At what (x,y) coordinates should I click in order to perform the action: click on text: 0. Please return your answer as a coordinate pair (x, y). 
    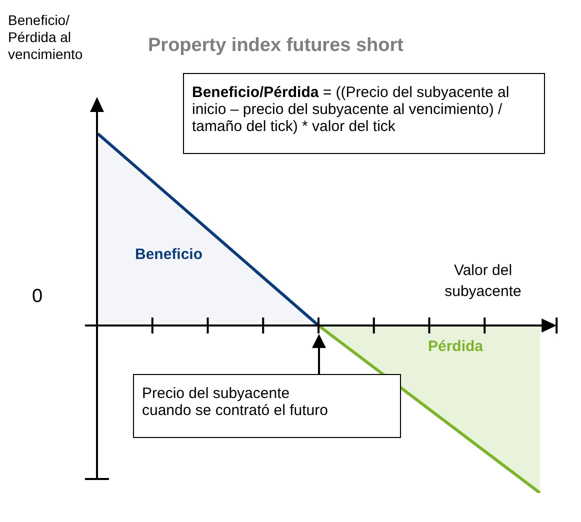
    Looking at the image, I should click on (37, 297).